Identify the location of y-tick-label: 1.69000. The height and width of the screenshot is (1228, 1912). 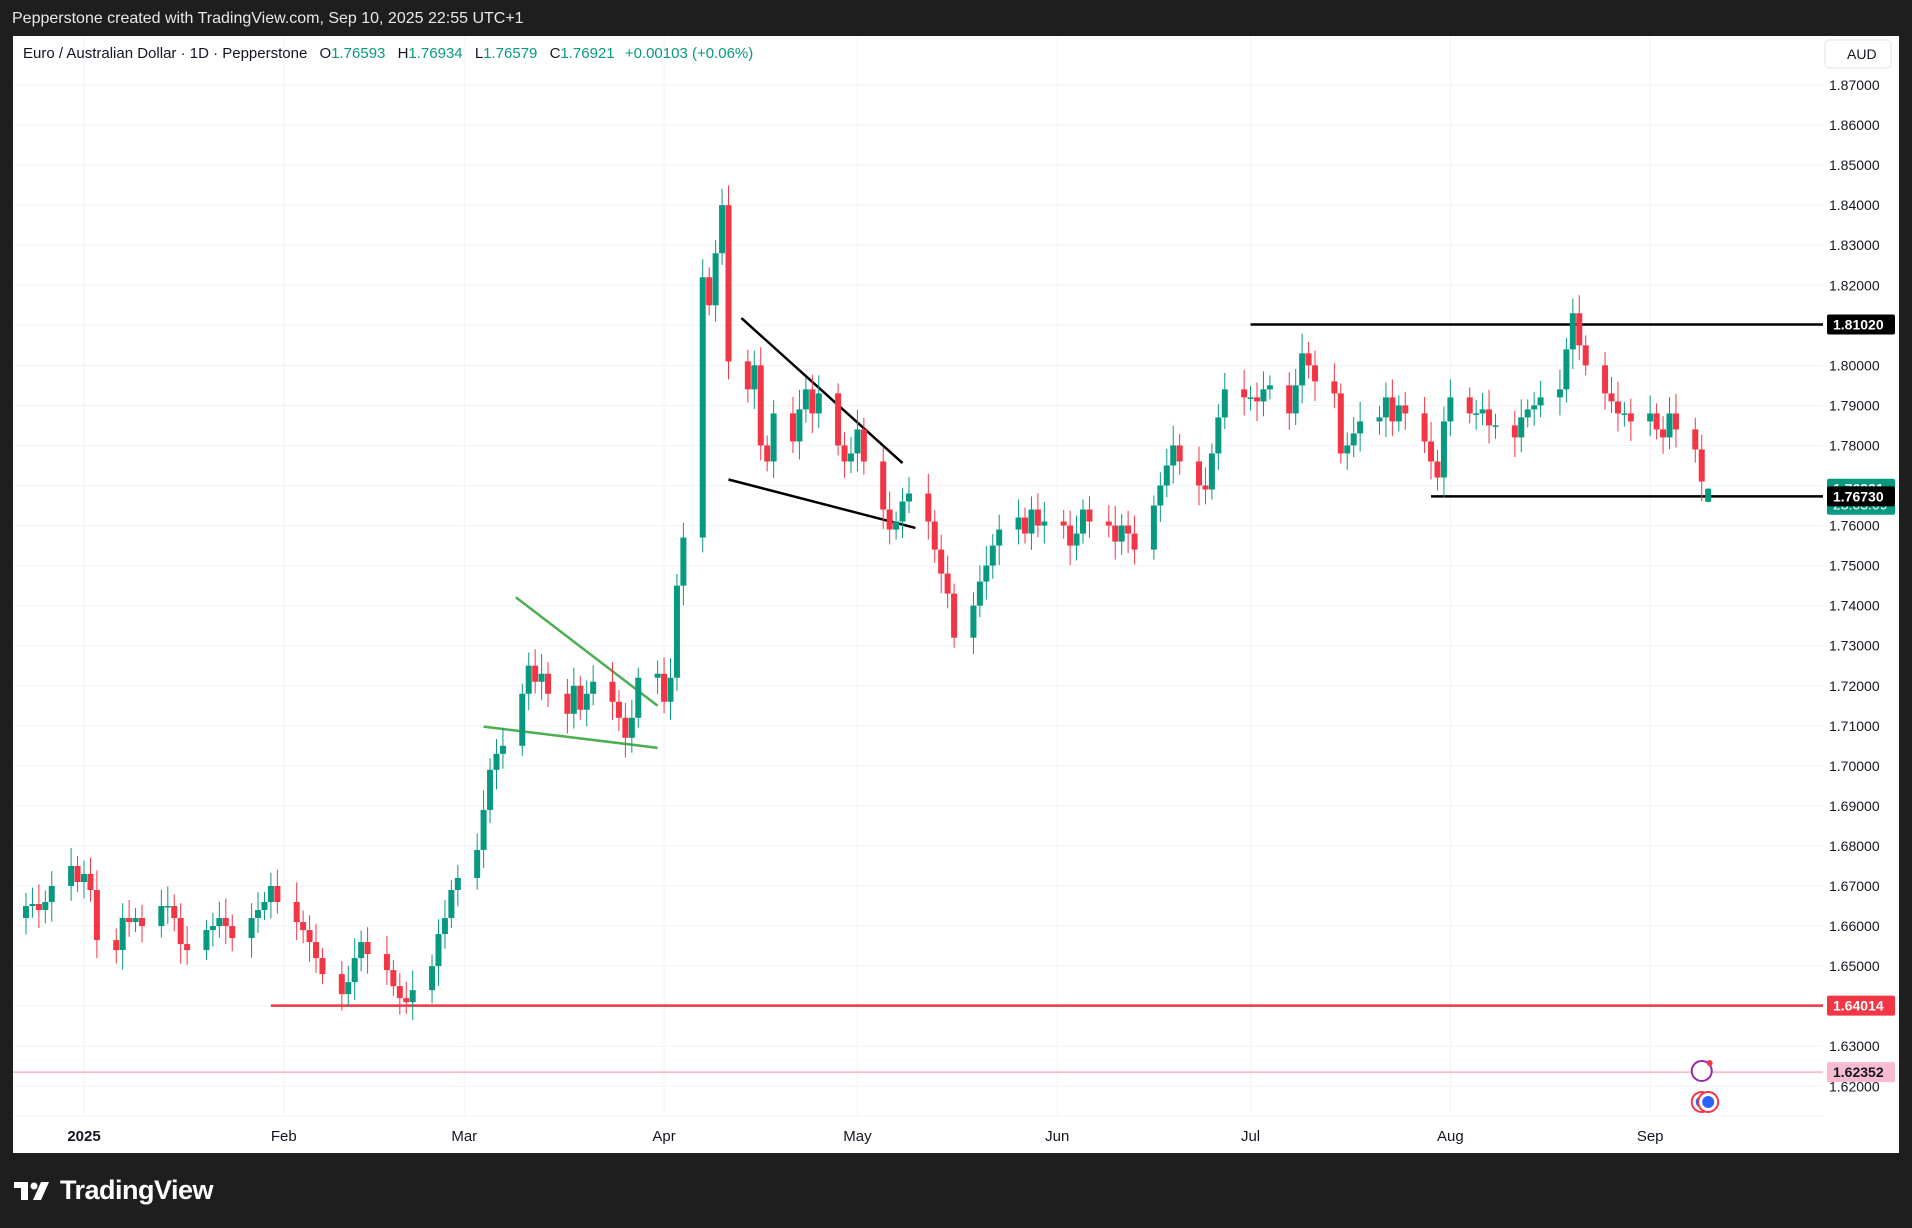
(1854, 806).